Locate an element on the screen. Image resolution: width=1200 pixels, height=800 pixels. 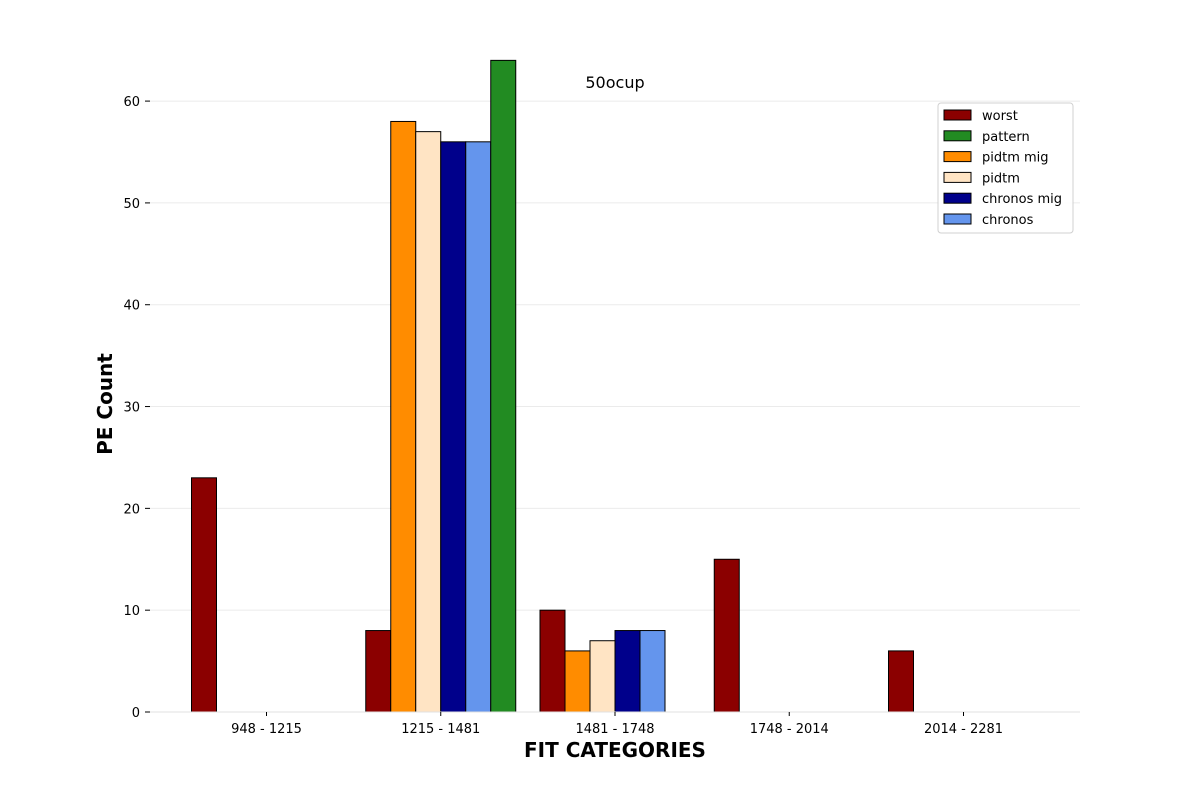
x-tick-label: 1215 - 1481 is located at coordinates (440, 729).